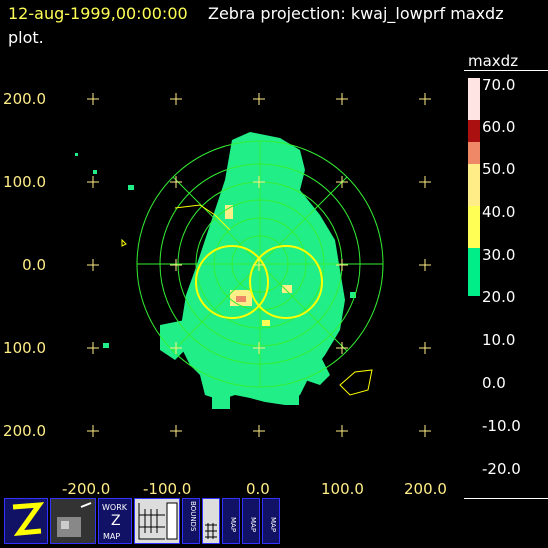  What do you see at coordinates (501, 426) in the screenshot?
I see `colorbar-label: -10.0` at bounding box center [501, 426].